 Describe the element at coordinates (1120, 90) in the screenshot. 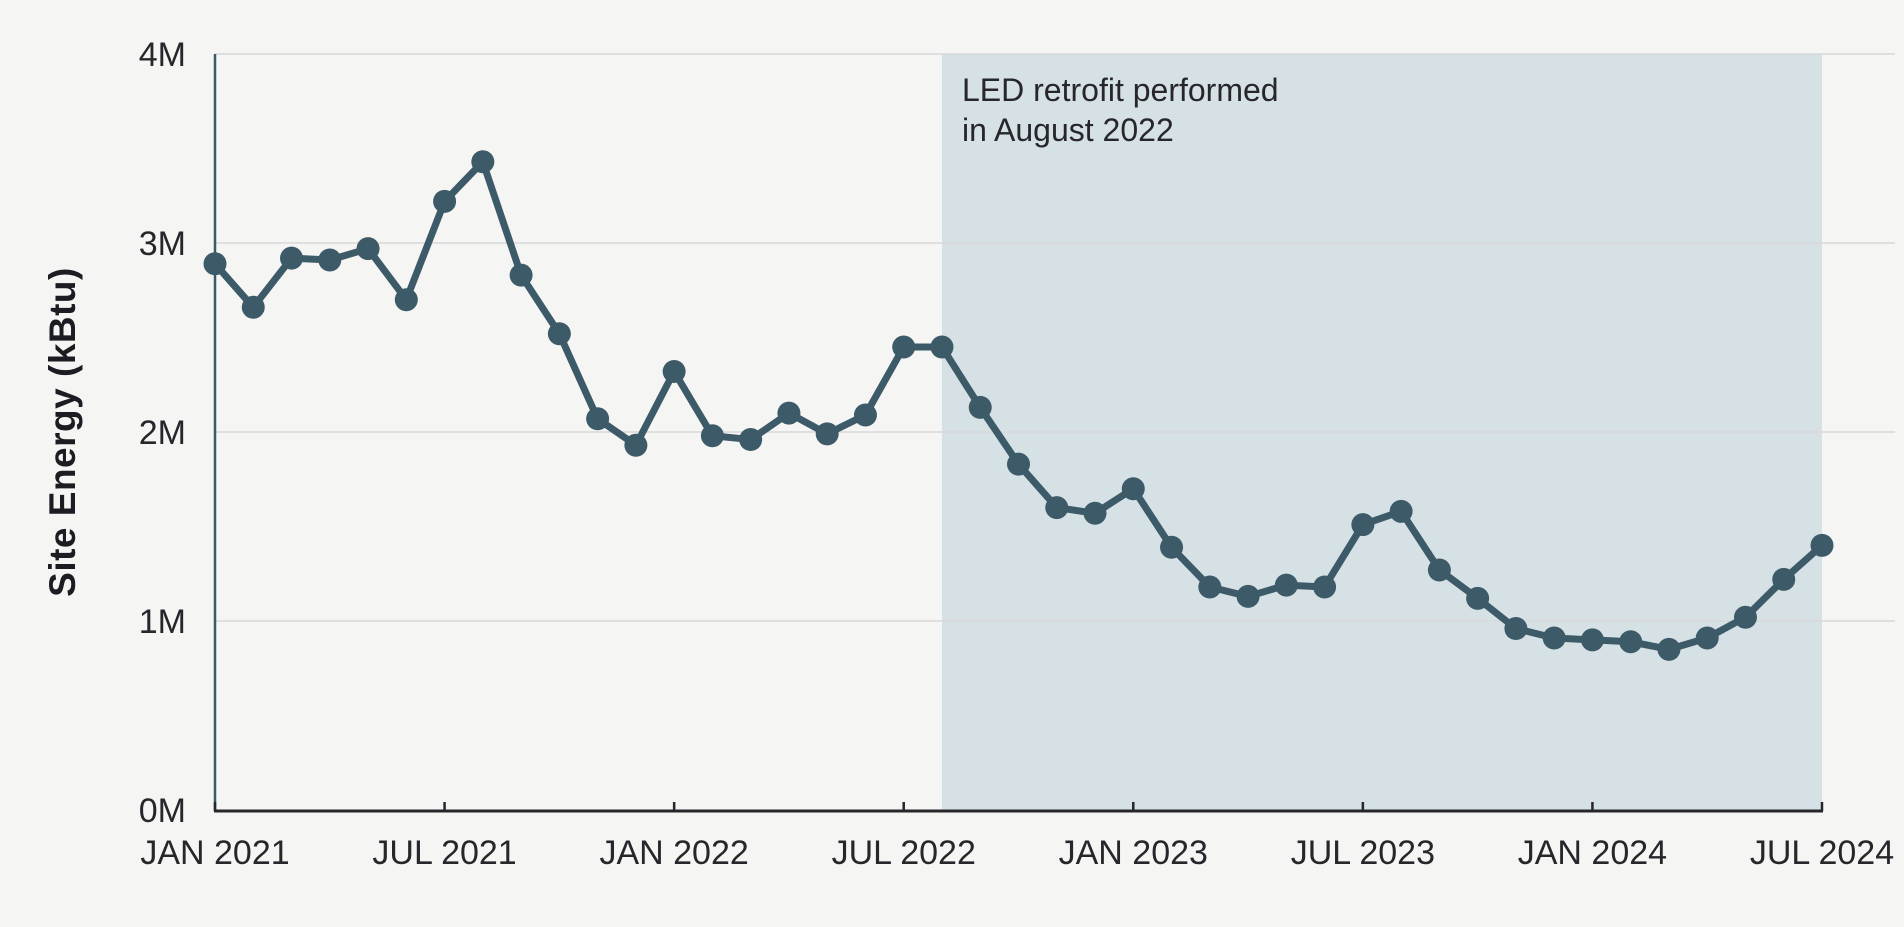

I see `annotation-line1: LED retrofit performed` at that location.